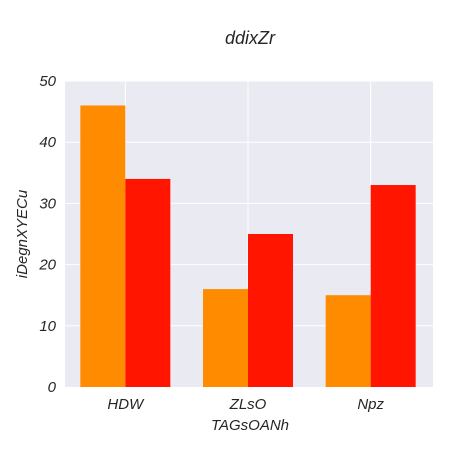 The width and height of the screenshot is (450, 455). What do you see at coordinates (370, 404) in the screenshot?
I see `x-tick-label: Npz` at bounding box center [370, 404].